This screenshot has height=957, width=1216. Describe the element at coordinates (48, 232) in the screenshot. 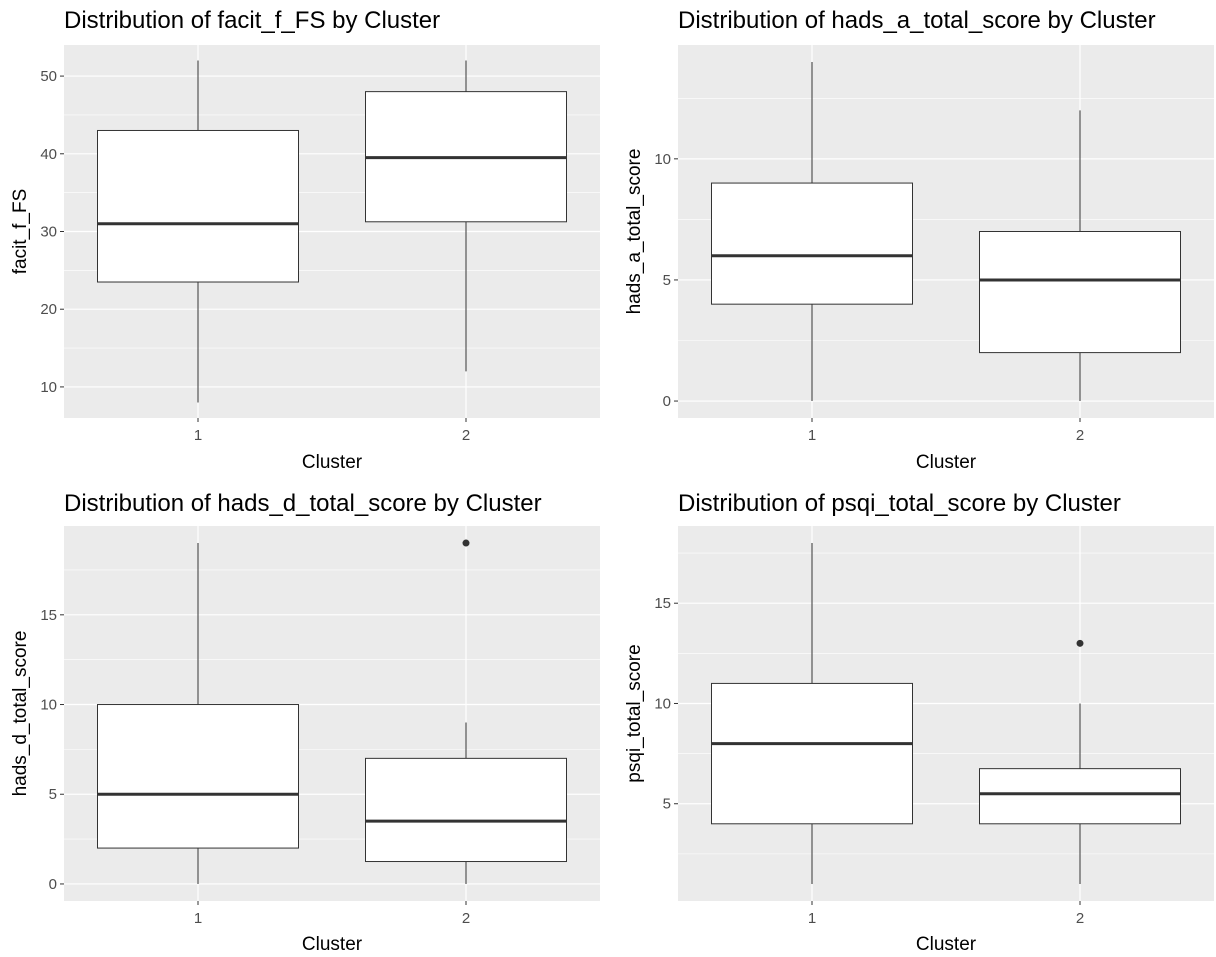

I see `y-tick-label: 30` at that location.